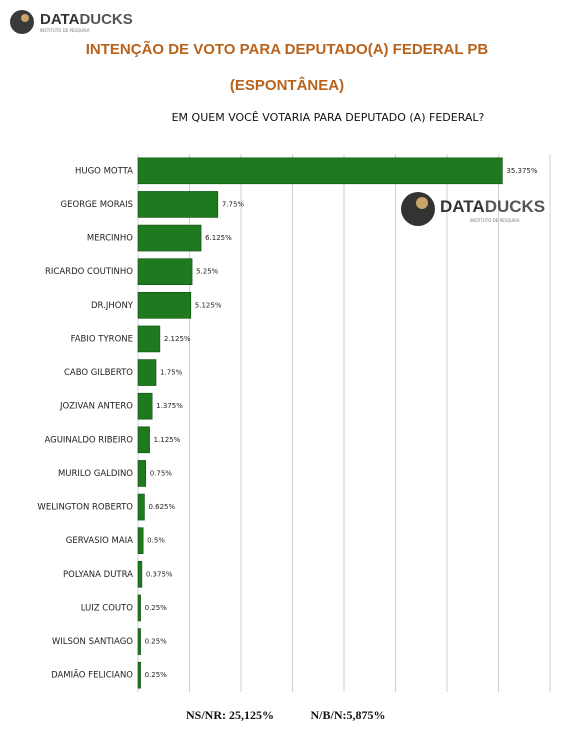 The image size is (575, 744). I want to click on y-tick-label: AGUINALDO RIBEIRO, so click(88, 440).